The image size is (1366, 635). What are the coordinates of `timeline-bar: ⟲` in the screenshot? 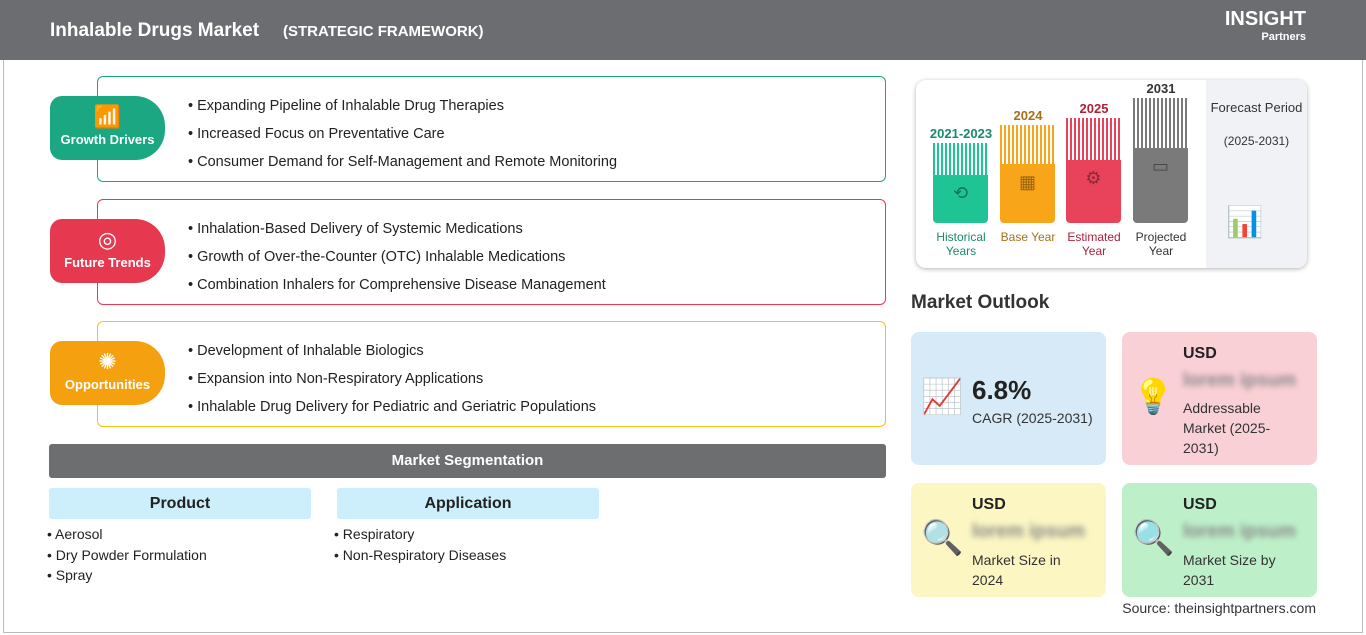 It's located at (960, 183).